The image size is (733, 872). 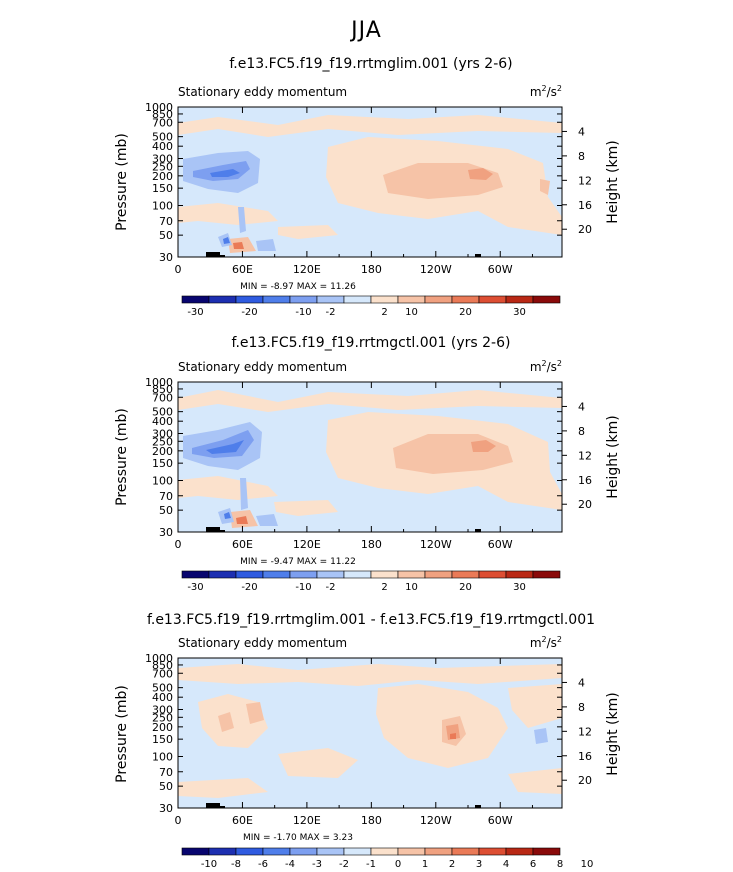 What do you see at coordinates (560, 864) in the screenshot?
I see `colorbar-label: 8` at bounding box center [560, 864].